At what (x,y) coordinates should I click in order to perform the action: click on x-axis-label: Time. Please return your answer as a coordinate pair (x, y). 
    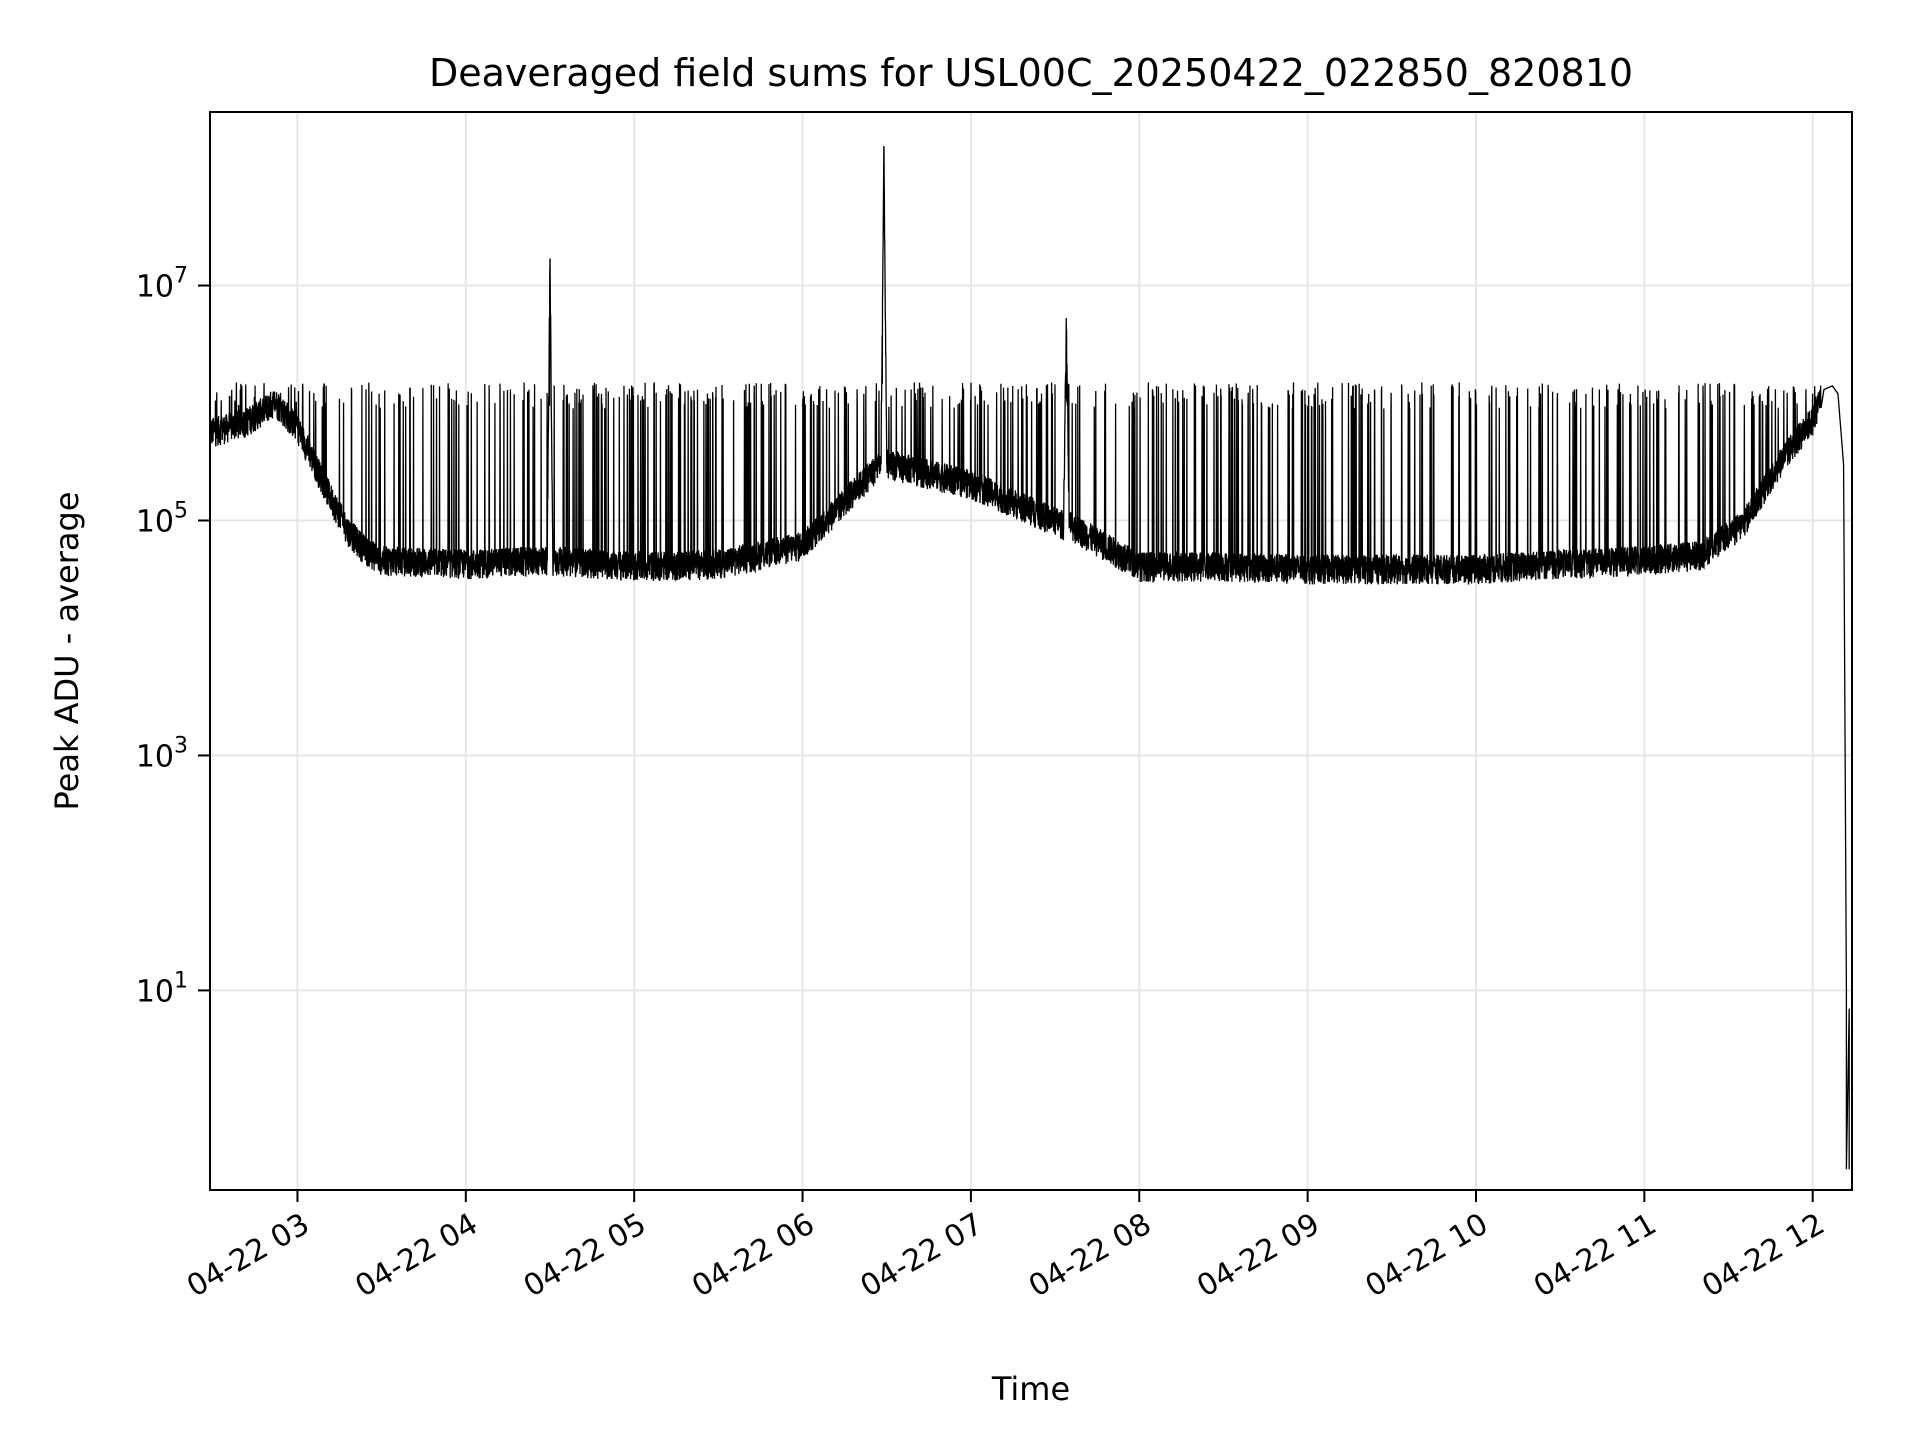
    Looking at the image, I should click on (1030, 1389).